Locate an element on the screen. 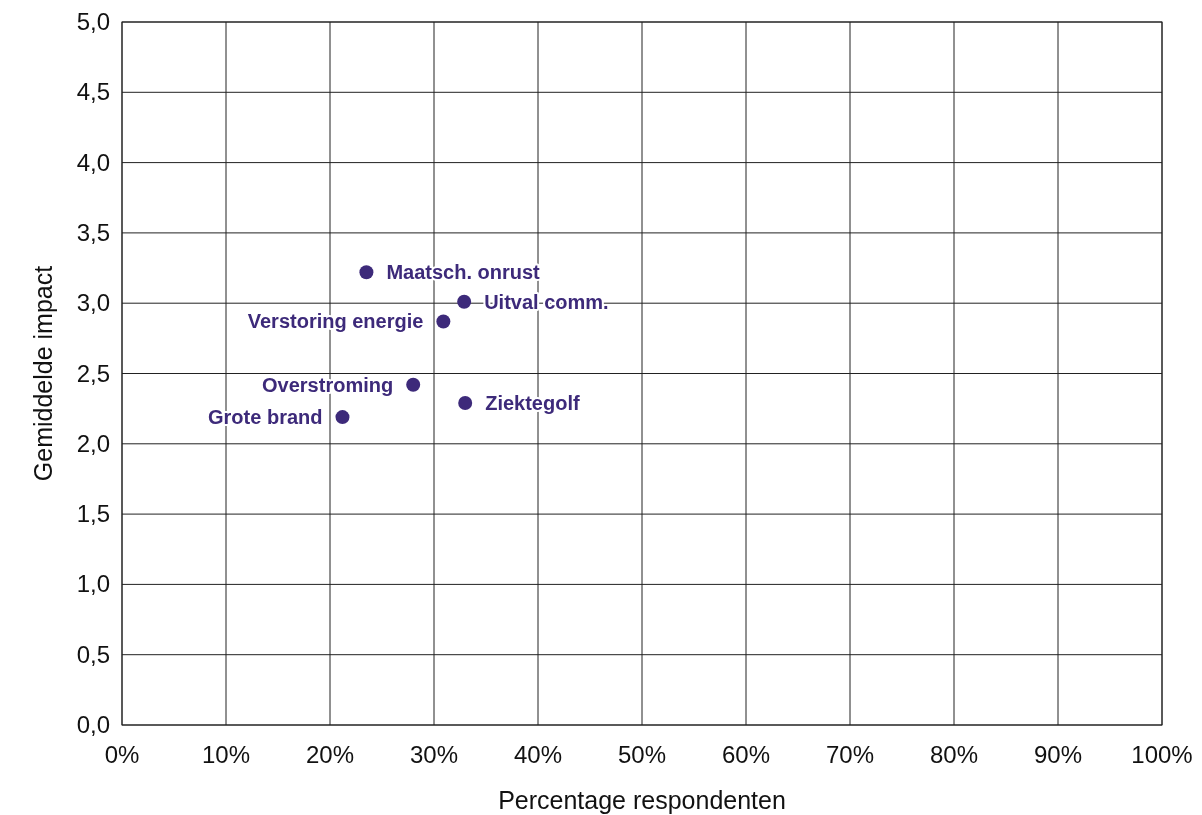  y-tick-label: 1,5 is located at coordinates (93, 514).